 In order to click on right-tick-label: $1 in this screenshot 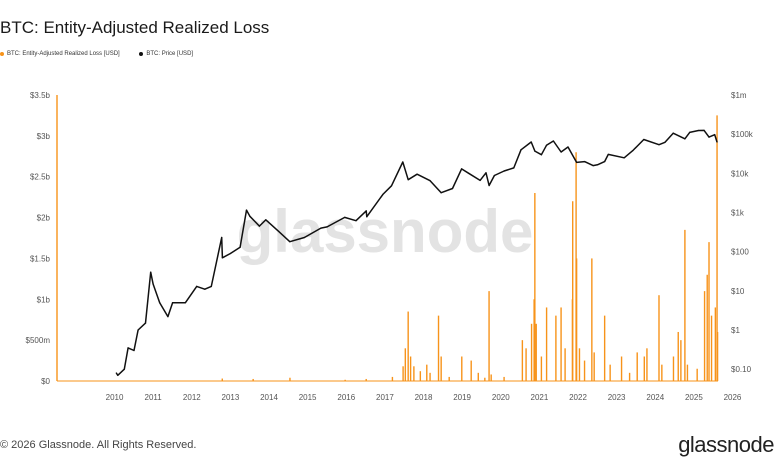, I will do `click(735, 330)`.